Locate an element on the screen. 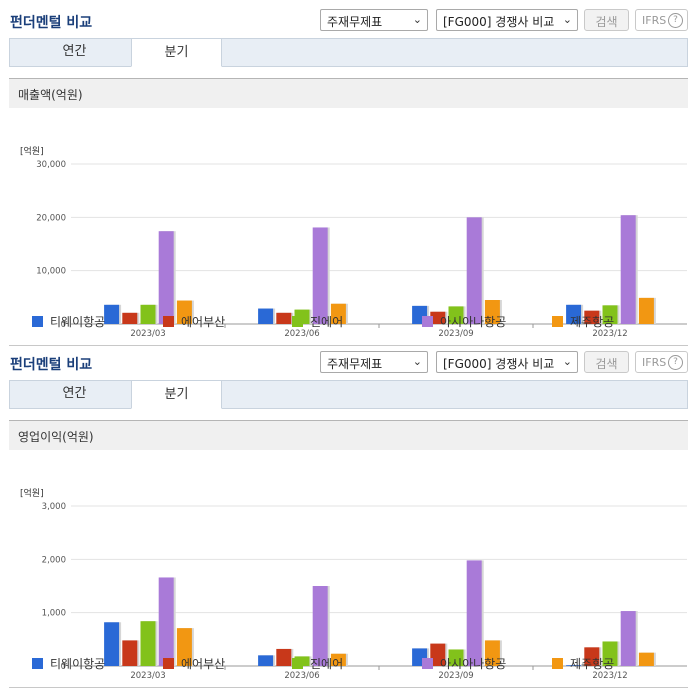 The height and width of the screenshot is (688, 696). section-title: 펀더멘털 비교 is located at coordinates (51, 365).